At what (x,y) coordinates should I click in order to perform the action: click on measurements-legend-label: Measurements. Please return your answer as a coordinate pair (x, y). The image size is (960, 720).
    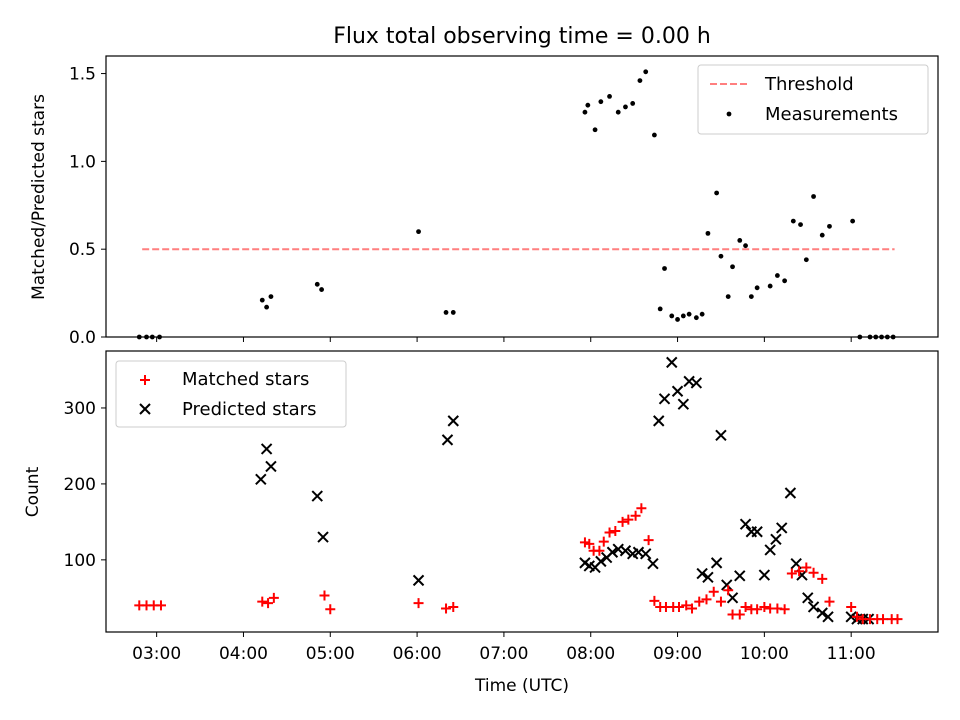
    Looking at the image, I should click on (831, 114).